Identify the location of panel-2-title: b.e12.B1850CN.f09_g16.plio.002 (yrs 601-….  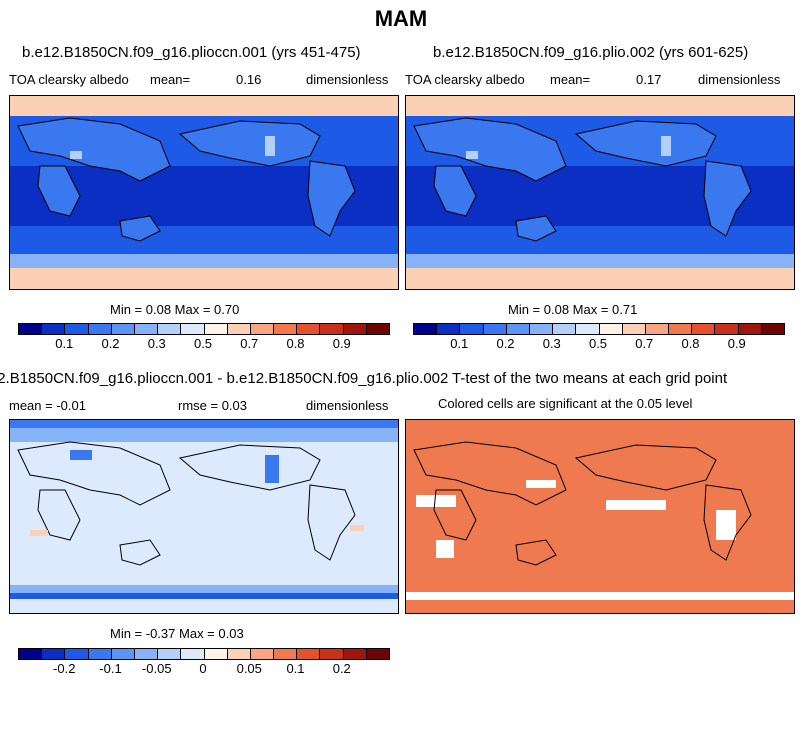
(591, 52).